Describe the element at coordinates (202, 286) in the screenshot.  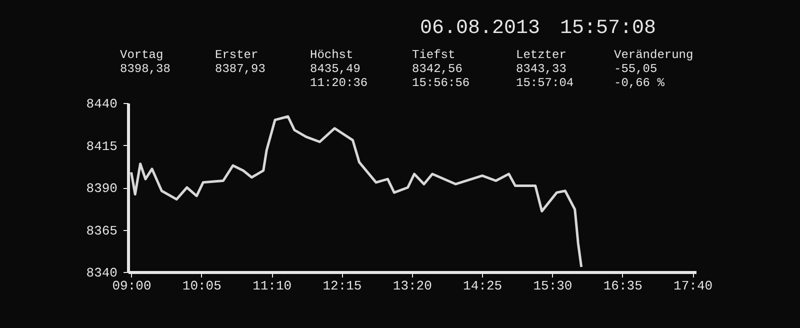
I see `x-tick-label: 10:05` at that location.